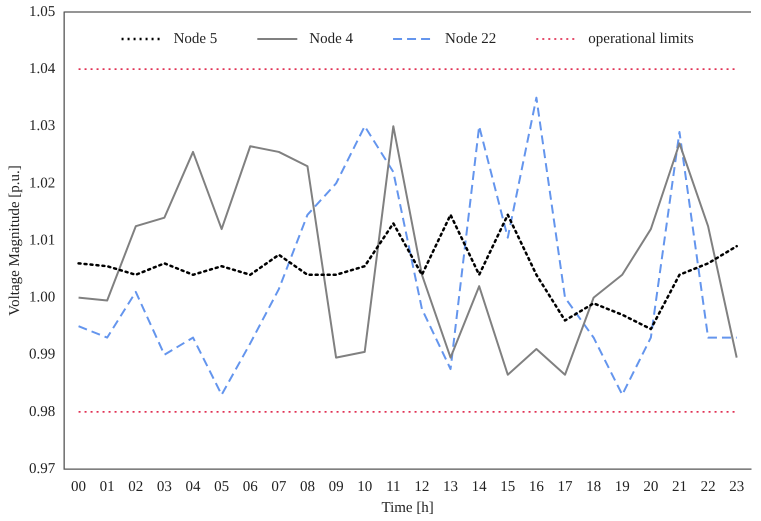  Describe the element at coordinates (194, 486) in the screenshot. I see `x-tick-label: 04` at that location.